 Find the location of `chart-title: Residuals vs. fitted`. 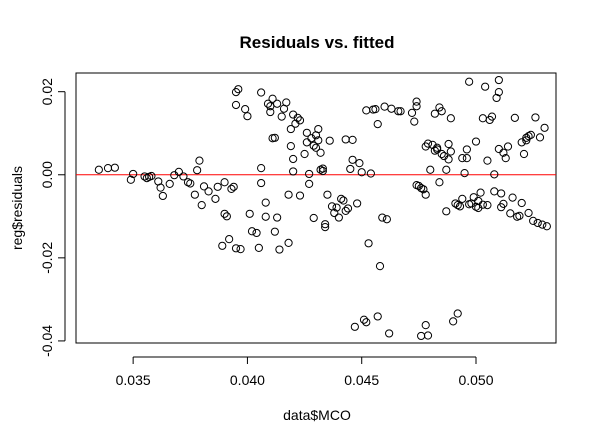

chart-title: Residuals vs. fitted is located at coordinates (317, 42).